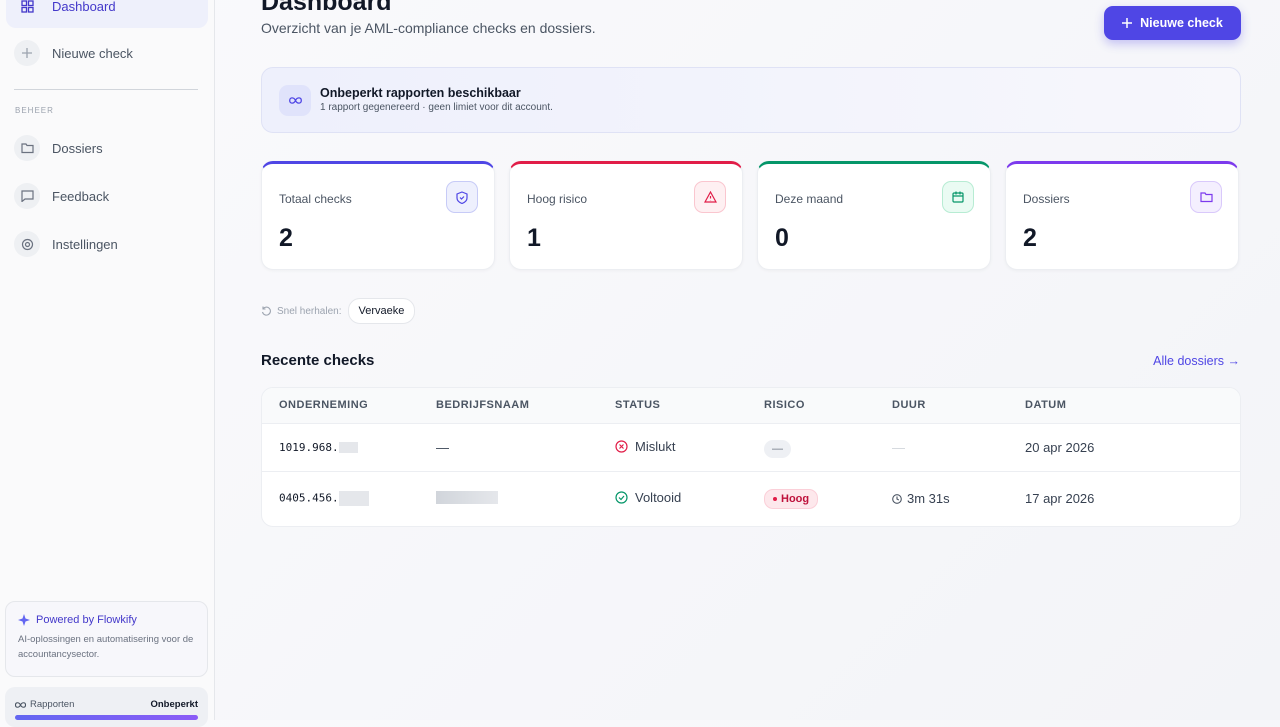 This screenshot has width=1280, height=727. Describe the element at coordinates (106, 707) in the screenshot. I see `usage-card: Rapporten Onbeperkt` at that location.